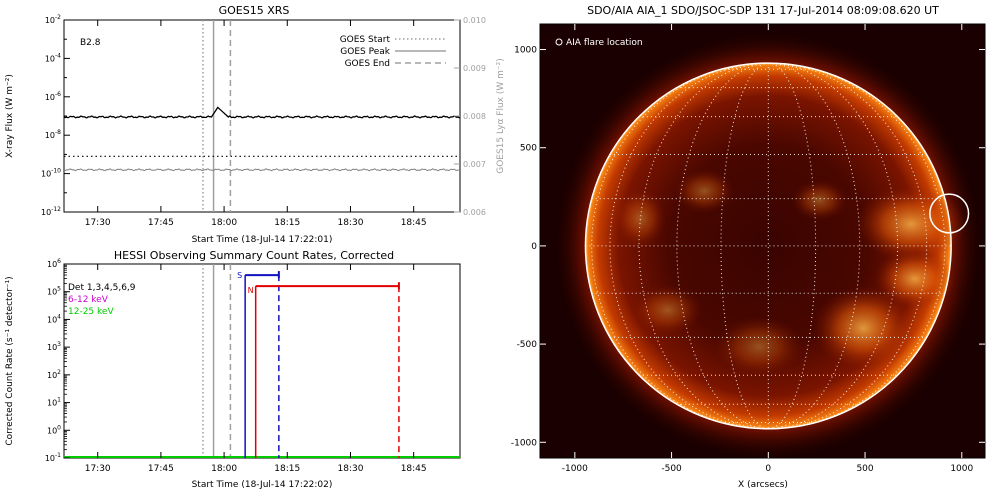 The width and height of the screenshot is (1000, 500). Describe the element at coordinates (474, 68) in the screenshot. I see `goes-rtick-label: 0.009` at that location.